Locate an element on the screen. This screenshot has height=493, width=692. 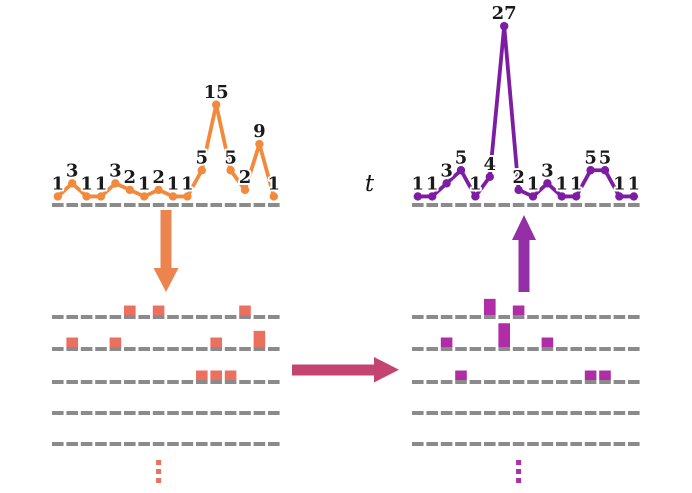
value-label: 15 is located at coordinates (216, 92).